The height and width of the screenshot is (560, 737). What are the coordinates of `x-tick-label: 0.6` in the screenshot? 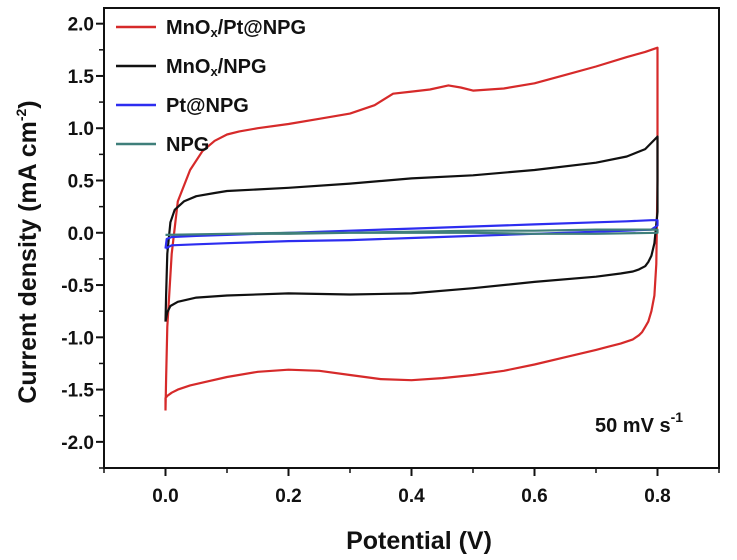 It's located at (534, 496).